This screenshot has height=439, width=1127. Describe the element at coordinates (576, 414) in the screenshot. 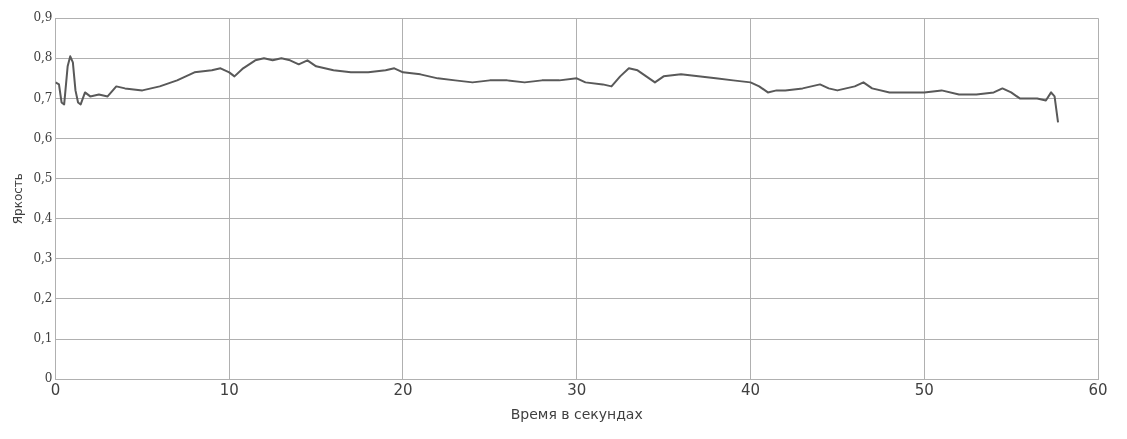

I see `x-axis-title: Время в секундах` at that location.